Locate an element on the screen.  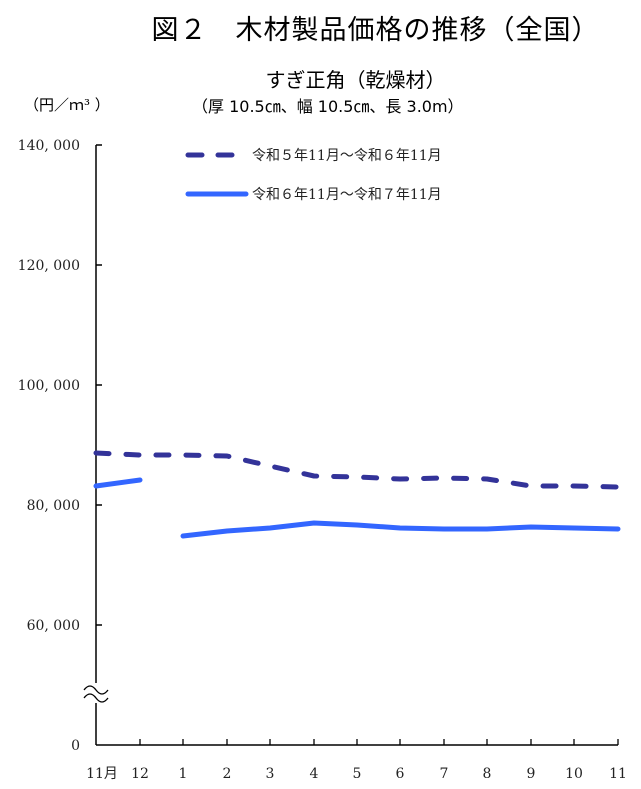
x-tick-label: 1 is located at coordinates (183, 774).